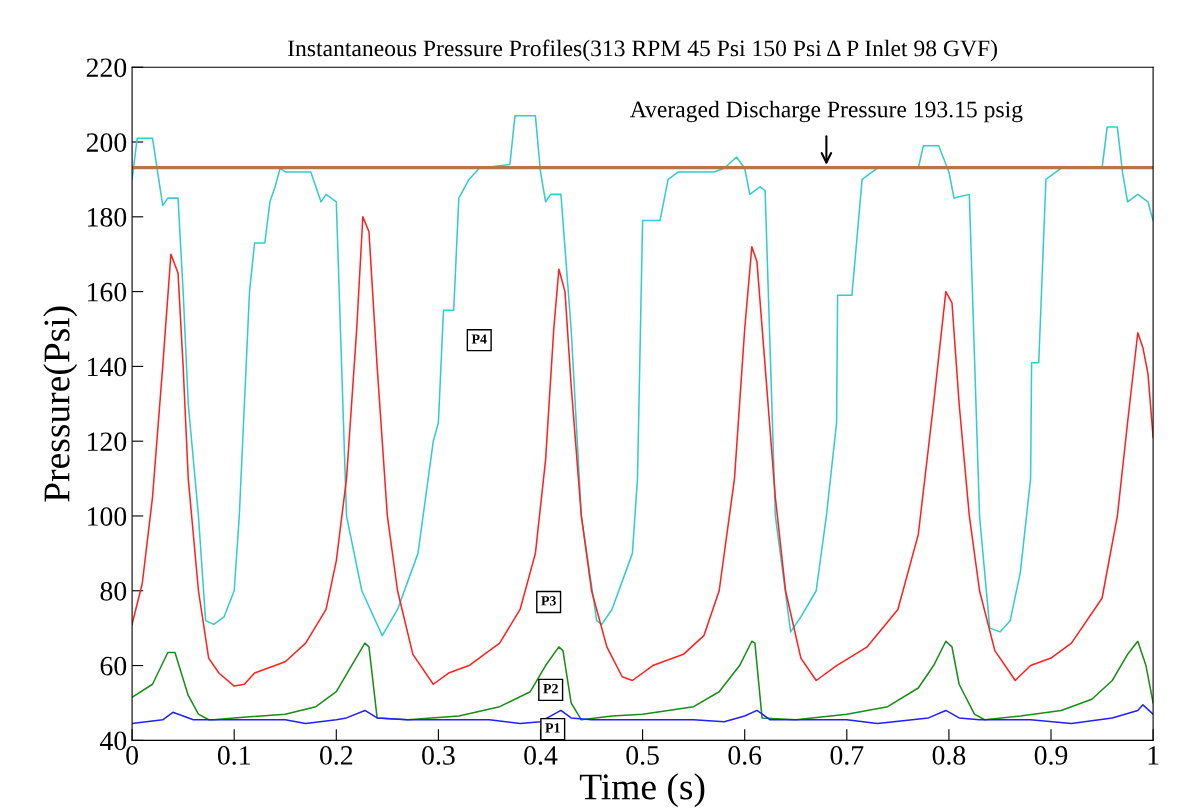 The image size is (1190, 810). Describe the element at coordinates (541, 755) in the screenshot. I see `x-tick-label: 0.4` at that location.